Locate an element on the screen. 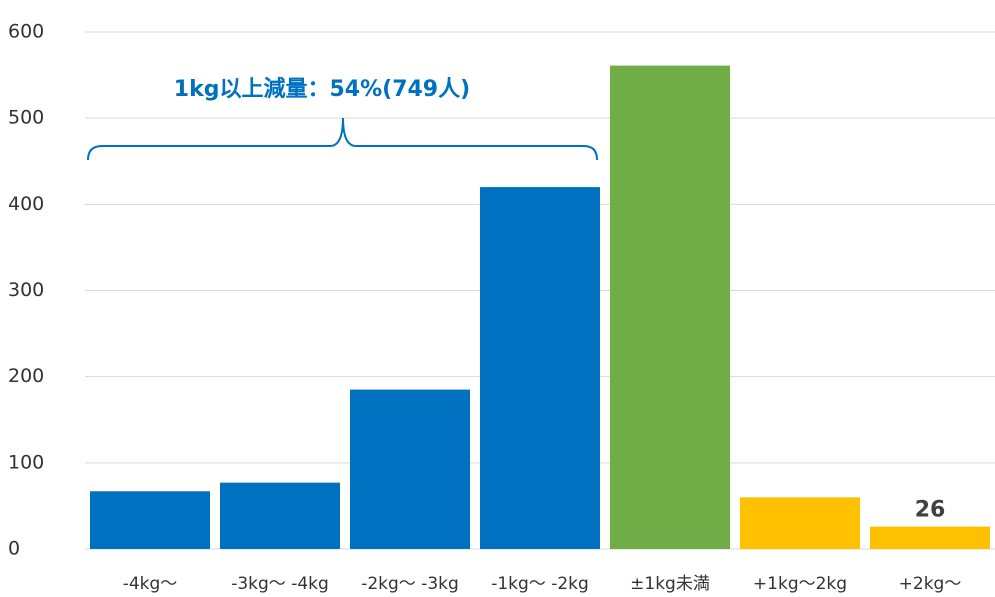 This screenshot has width=995, height=597. x-tick-label: -3kg～ -4kg is located at coordinates (280, 584).